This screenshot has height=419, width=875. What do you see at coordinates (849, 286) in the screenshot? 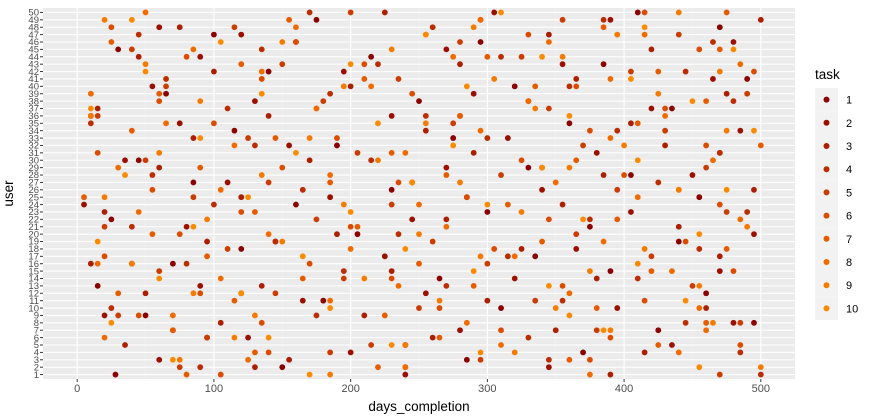
I see `legend-entry-label: 9` at bounding box center [849, 286].